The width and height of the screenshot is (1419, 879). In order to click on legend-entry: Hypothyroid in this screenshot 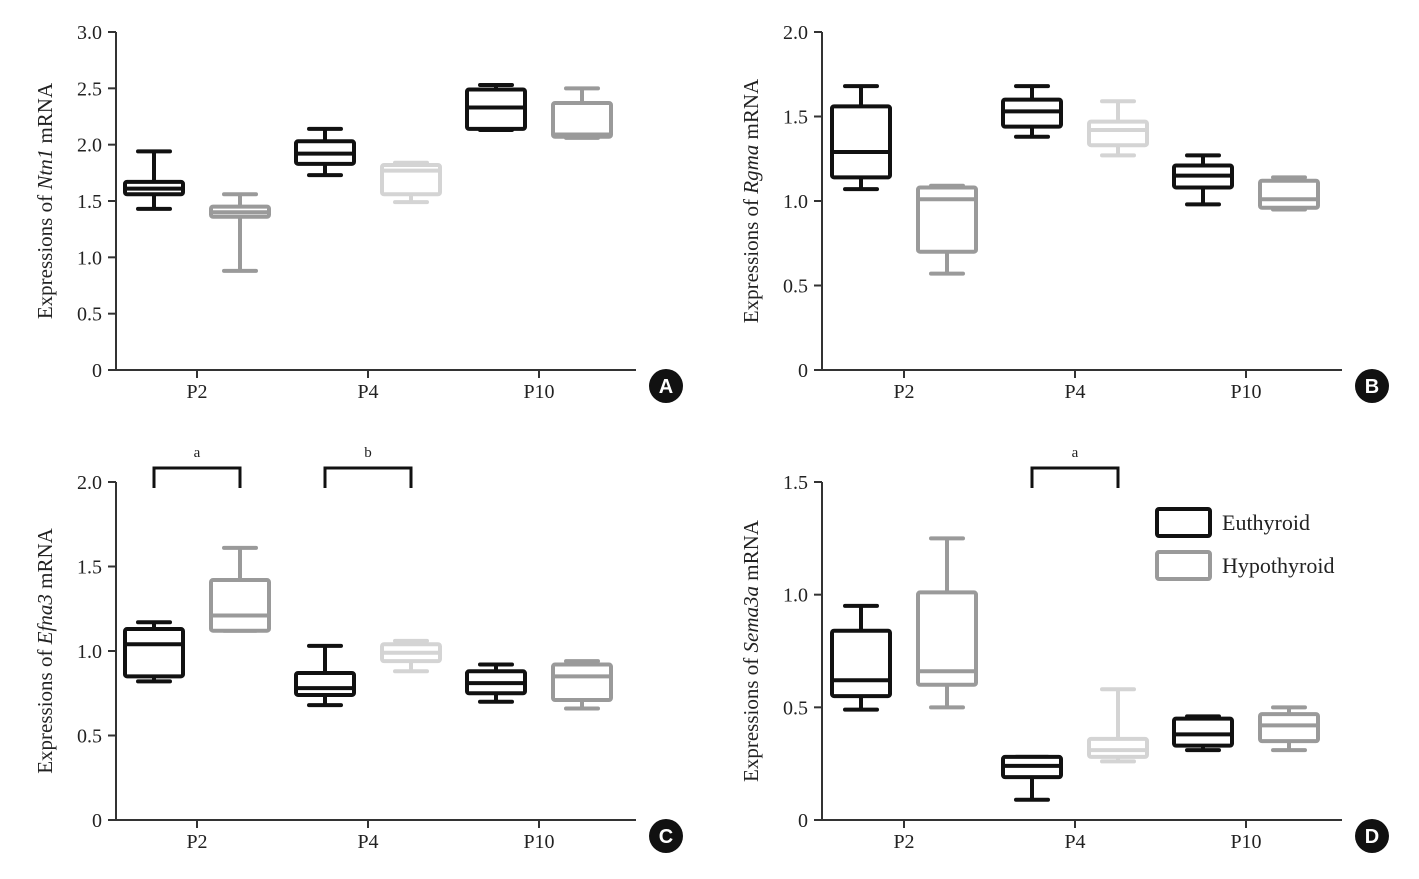, I will do `click(1244, 565)`.